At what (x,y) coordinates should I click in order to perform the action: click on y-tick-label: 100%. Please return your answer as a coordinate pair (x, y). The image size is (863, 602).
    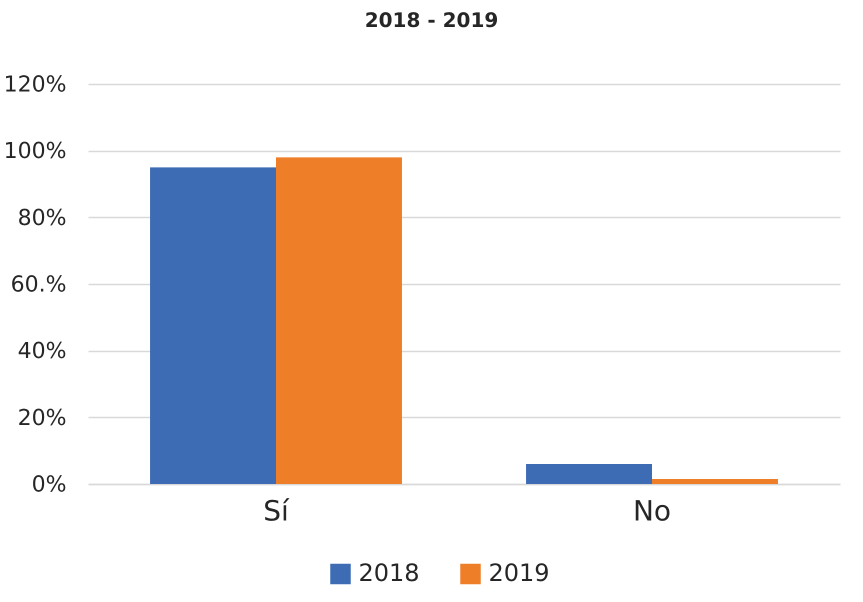
    Looking at the image, I should click on (35, 151).